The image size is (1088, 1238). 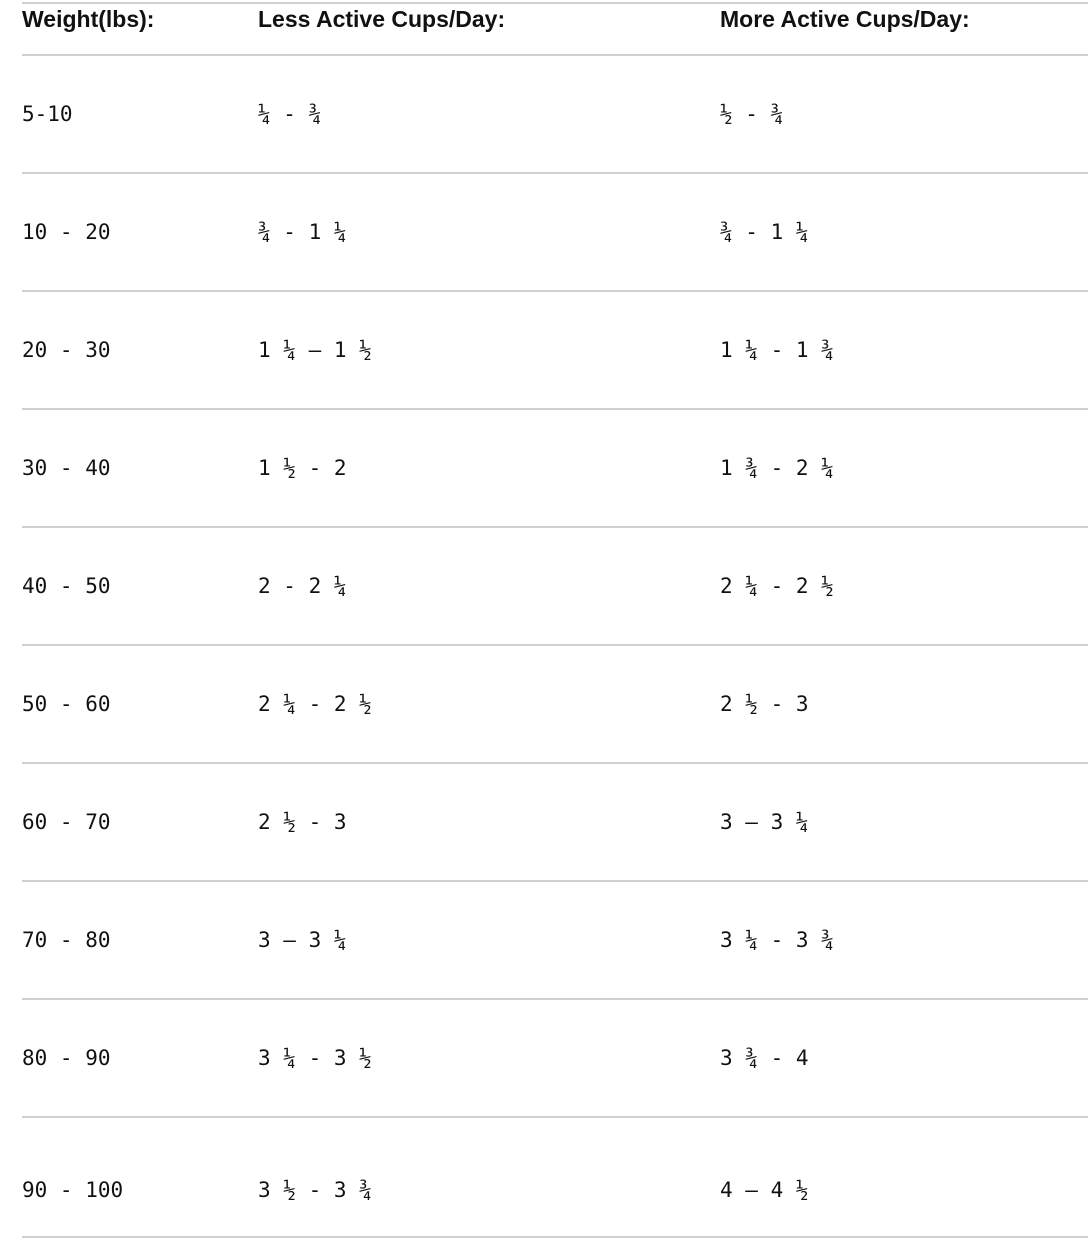 I want to click on cell-weight: 5-10, so click(x=140, y=114).